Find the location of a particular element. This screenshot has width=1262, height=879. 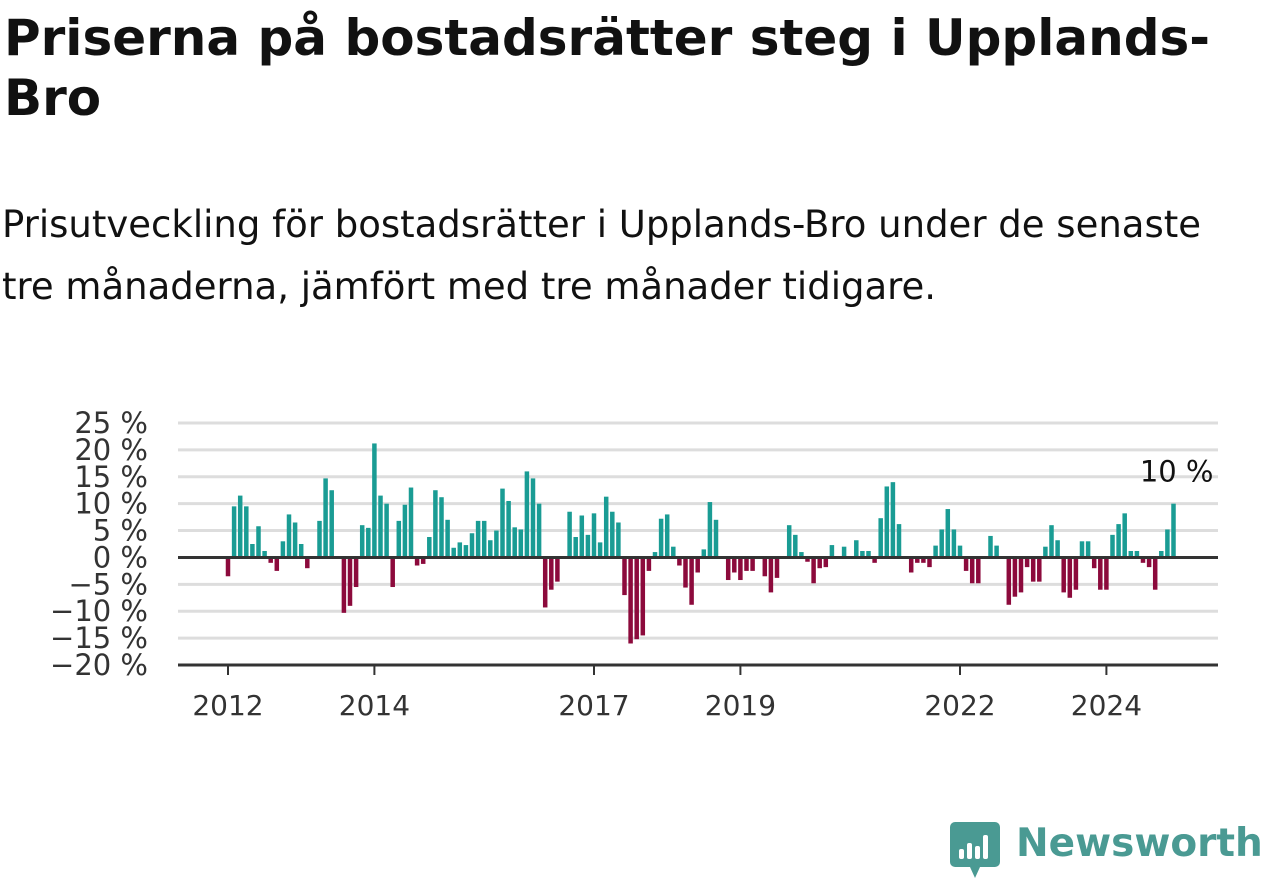

x-tick-label: 2017 is located at coordinates (593, 705).